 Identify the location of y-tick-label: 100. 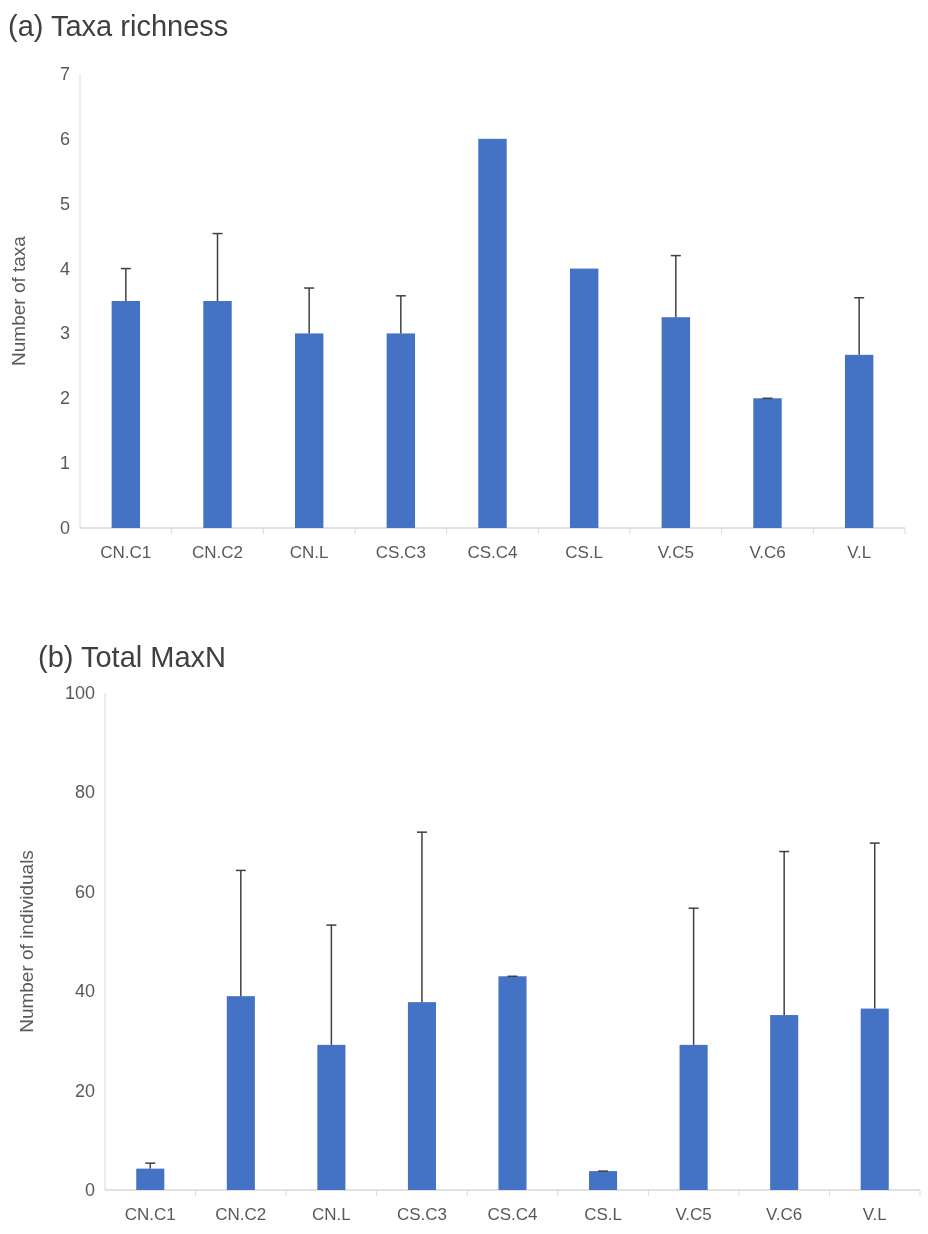
(79, 693).